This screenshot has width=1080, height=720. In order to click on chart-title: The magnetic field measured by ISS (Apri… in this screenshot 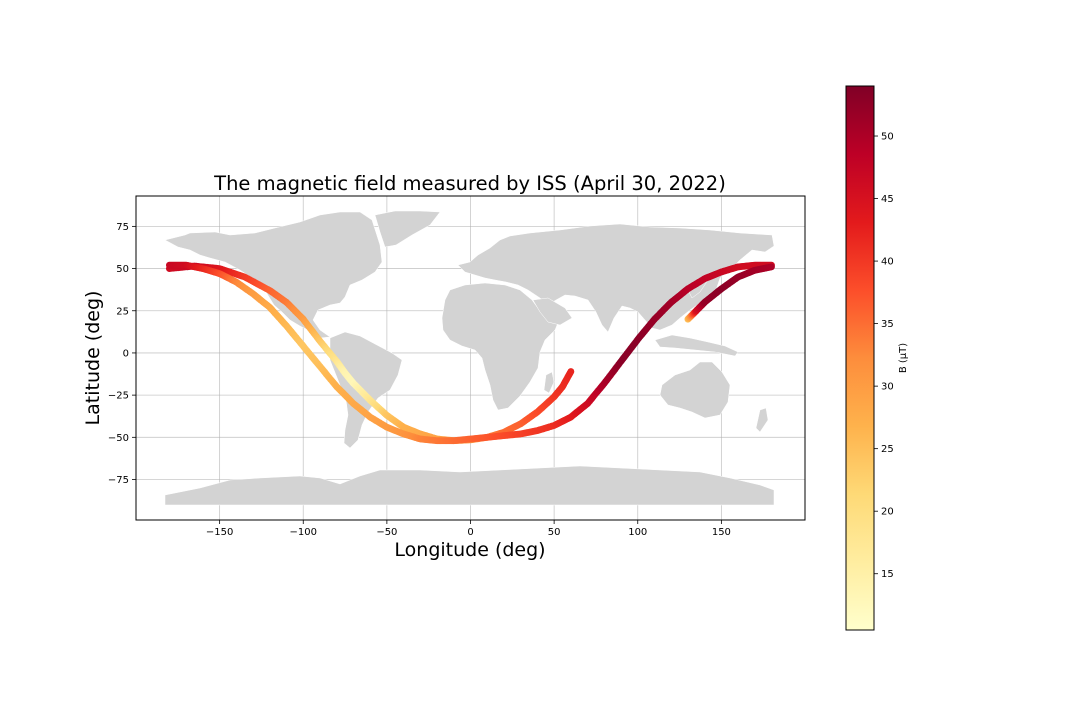, I will do `click(469, 183)`.